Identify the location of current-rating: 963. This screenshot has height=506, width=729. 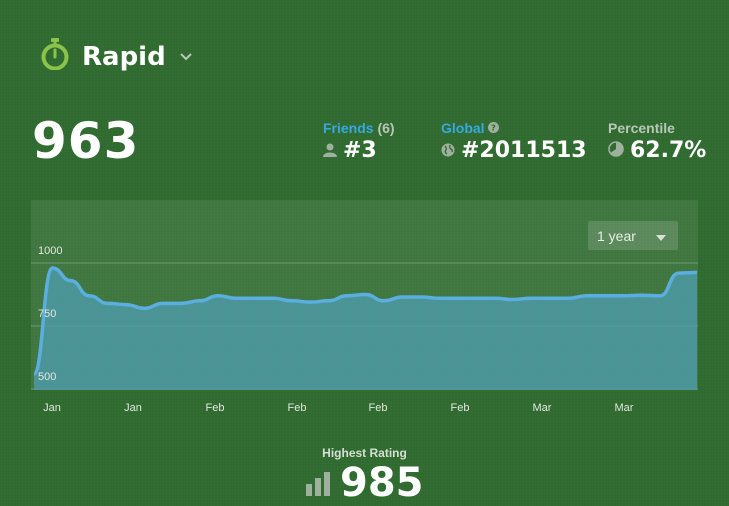
(86, 141).